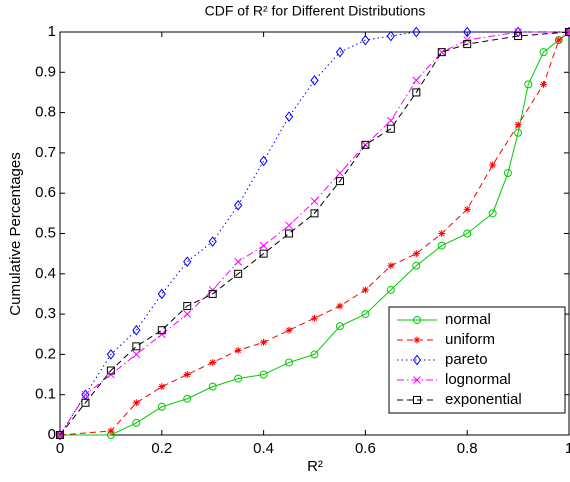 Image resolution: width=570 pixels, height=482 pixels. I want to click on chart-title: CDF of R² for Different Distributions, so click(315, 11).